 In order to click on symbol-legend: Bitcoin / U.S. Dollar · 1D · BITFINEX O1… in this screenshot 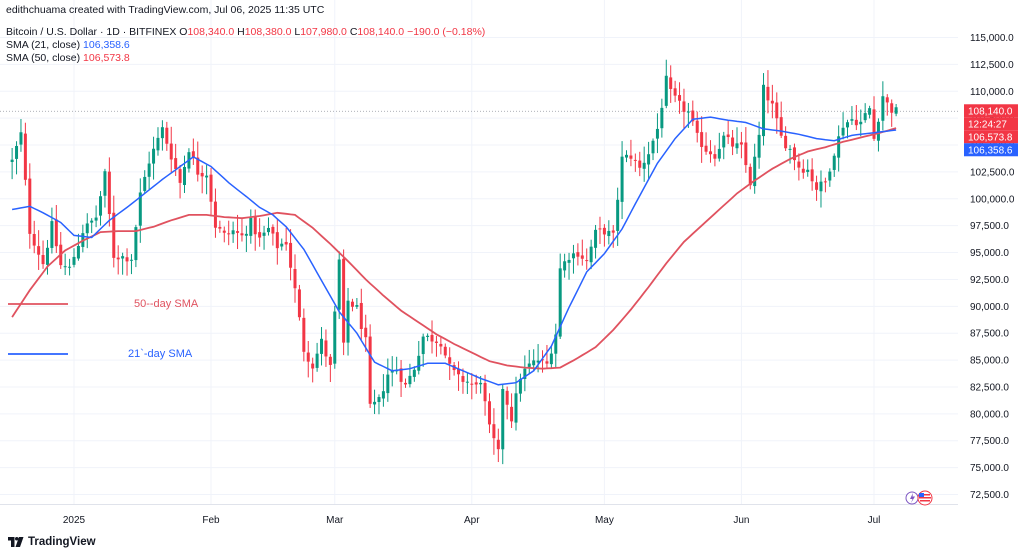, I will do `click(245, 32)`.